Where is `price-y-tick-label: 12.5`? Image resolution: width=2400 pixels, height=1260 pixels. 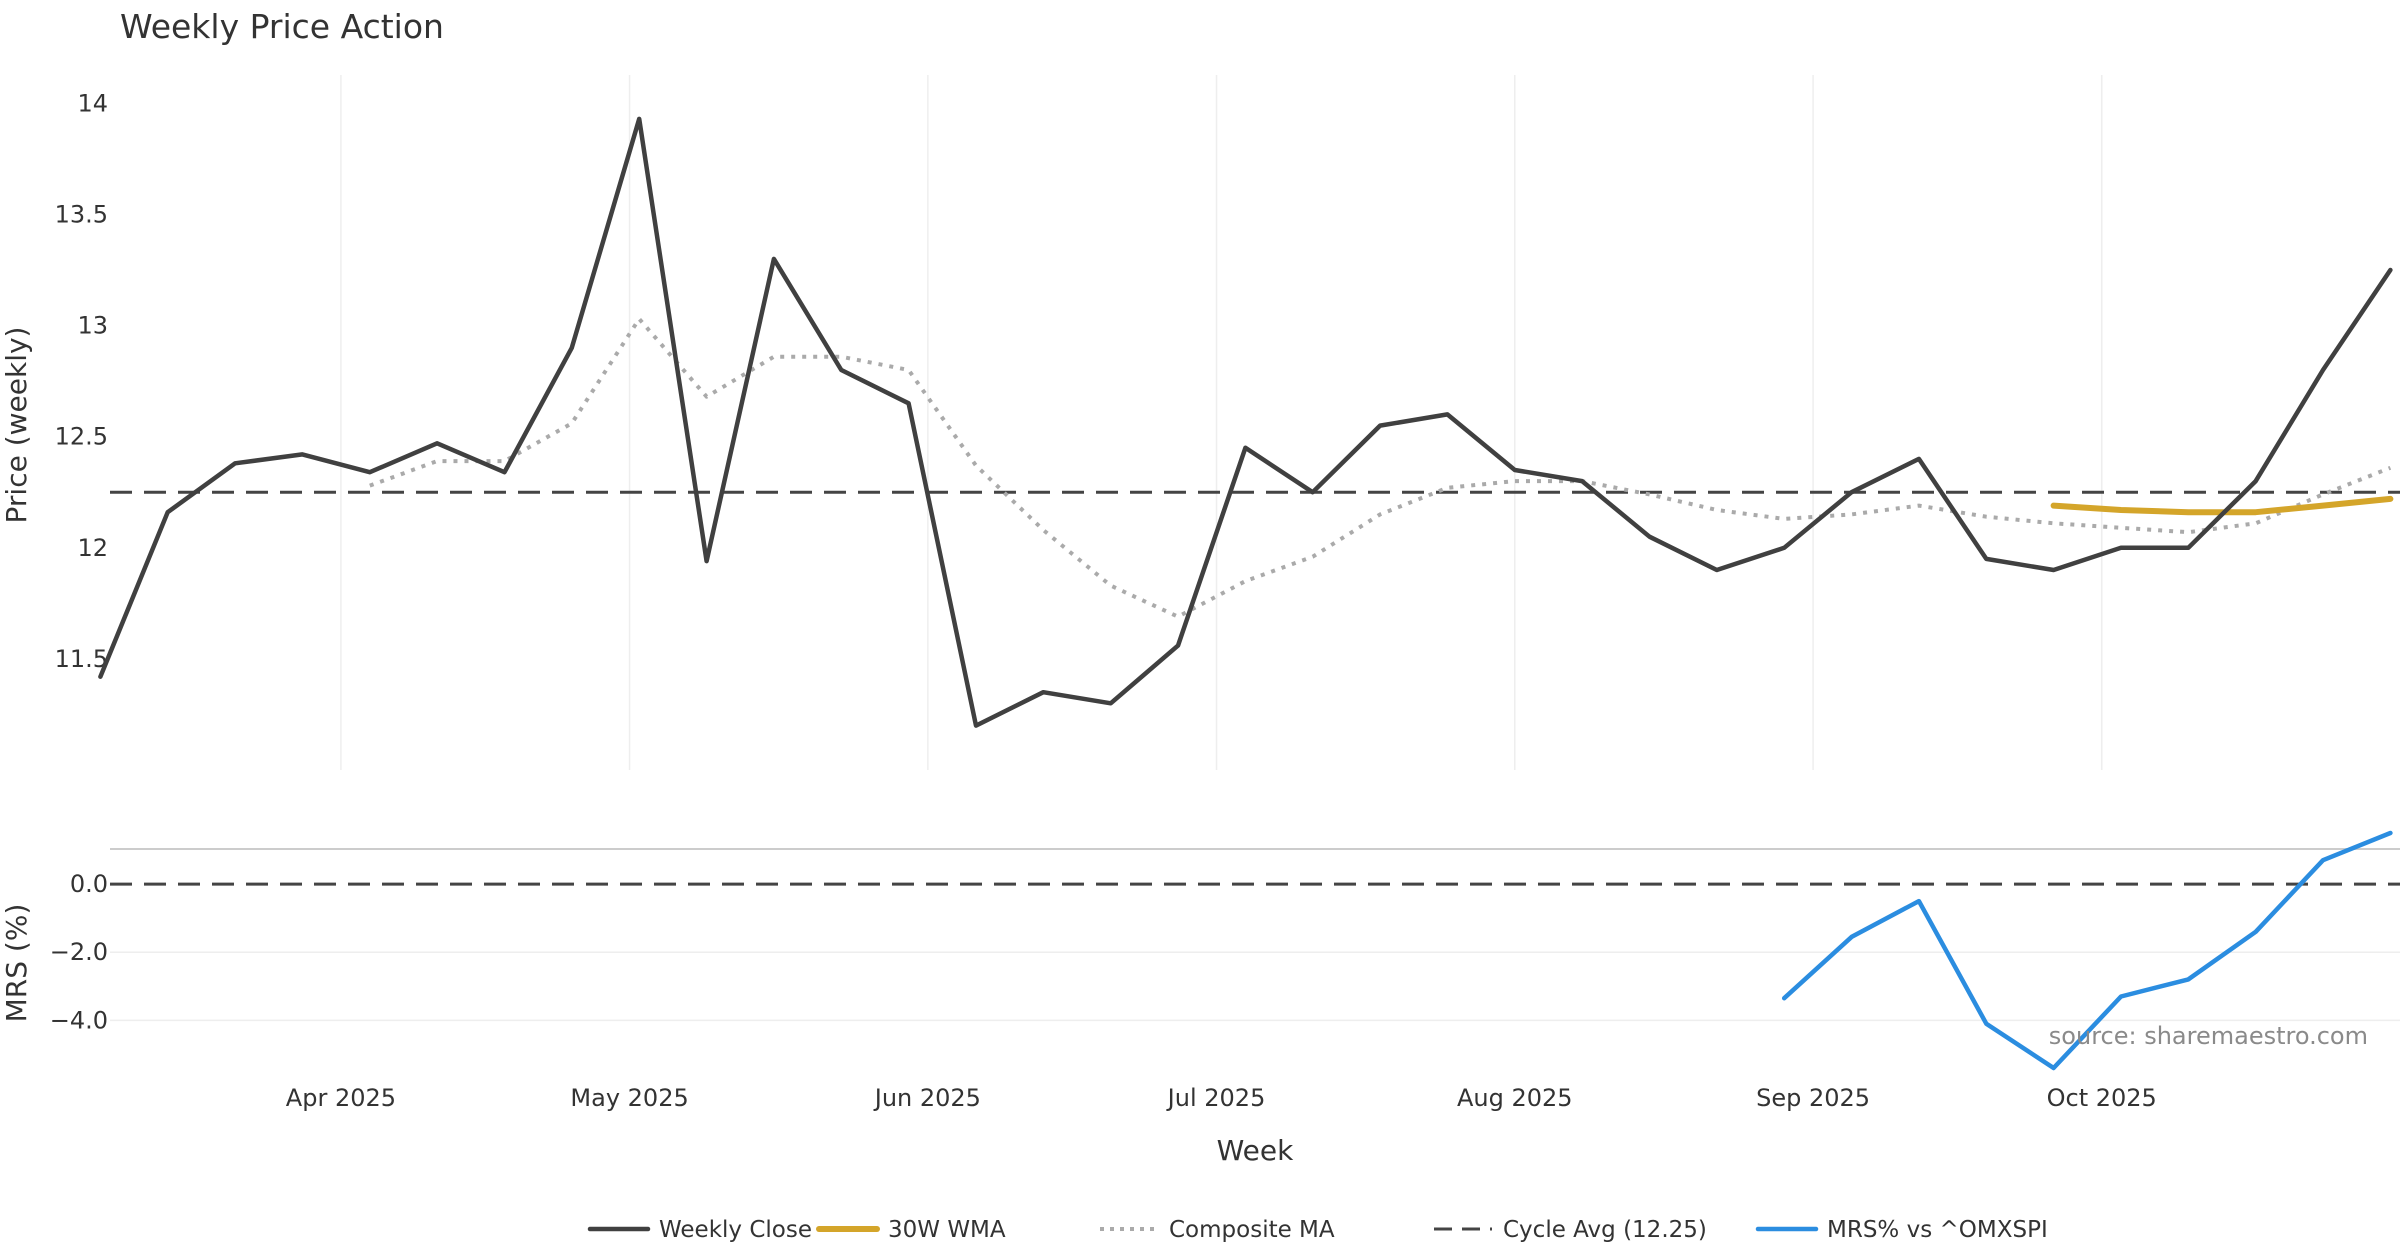 price-y-tick-label: 12.5 is located at coordinates (81, 437).